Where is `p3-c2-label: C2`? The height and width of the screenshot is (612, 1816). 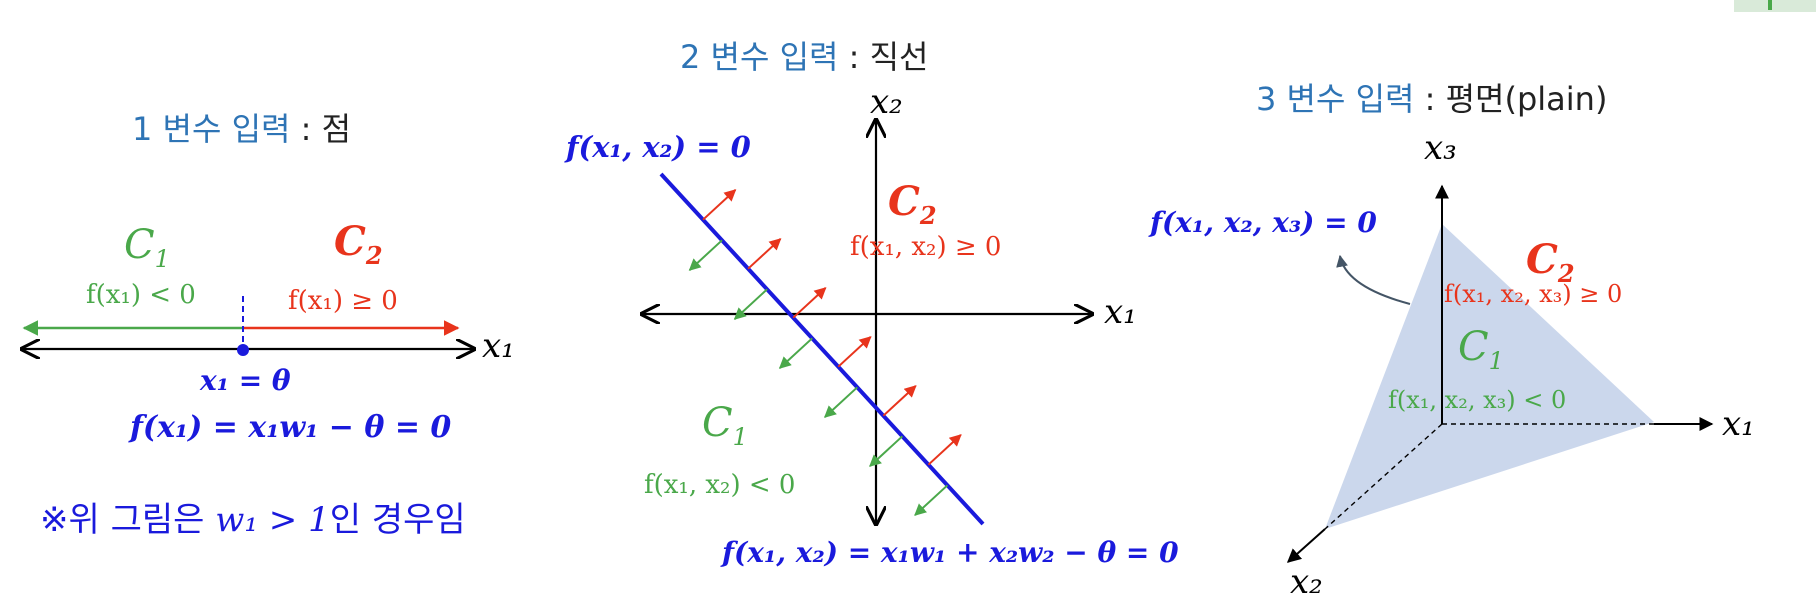
p3-c2-label: C2 is located at coordinates (1550, 262).